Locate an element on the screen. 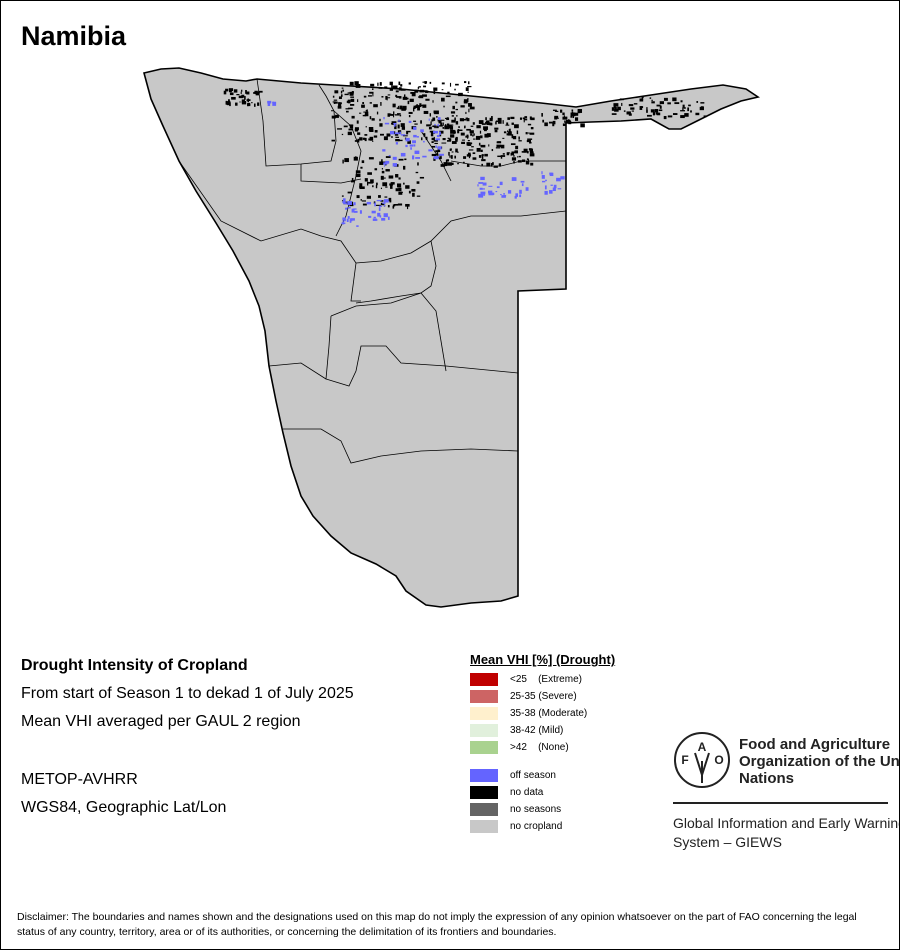 Image resolution: width=900 pixels, height=950 pixels. info-projection: WGS84, Geographic Lat/Lon is located at coordinates (124, 807).